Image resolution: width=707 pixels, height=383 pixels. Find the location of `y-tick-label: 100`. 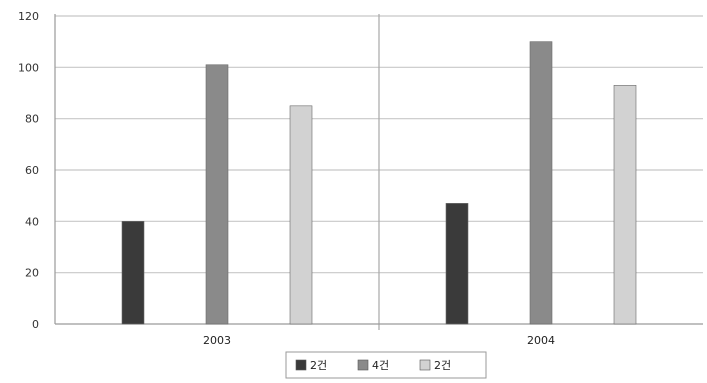

y-tick-label: 100 is located at coordinates (28, 67).